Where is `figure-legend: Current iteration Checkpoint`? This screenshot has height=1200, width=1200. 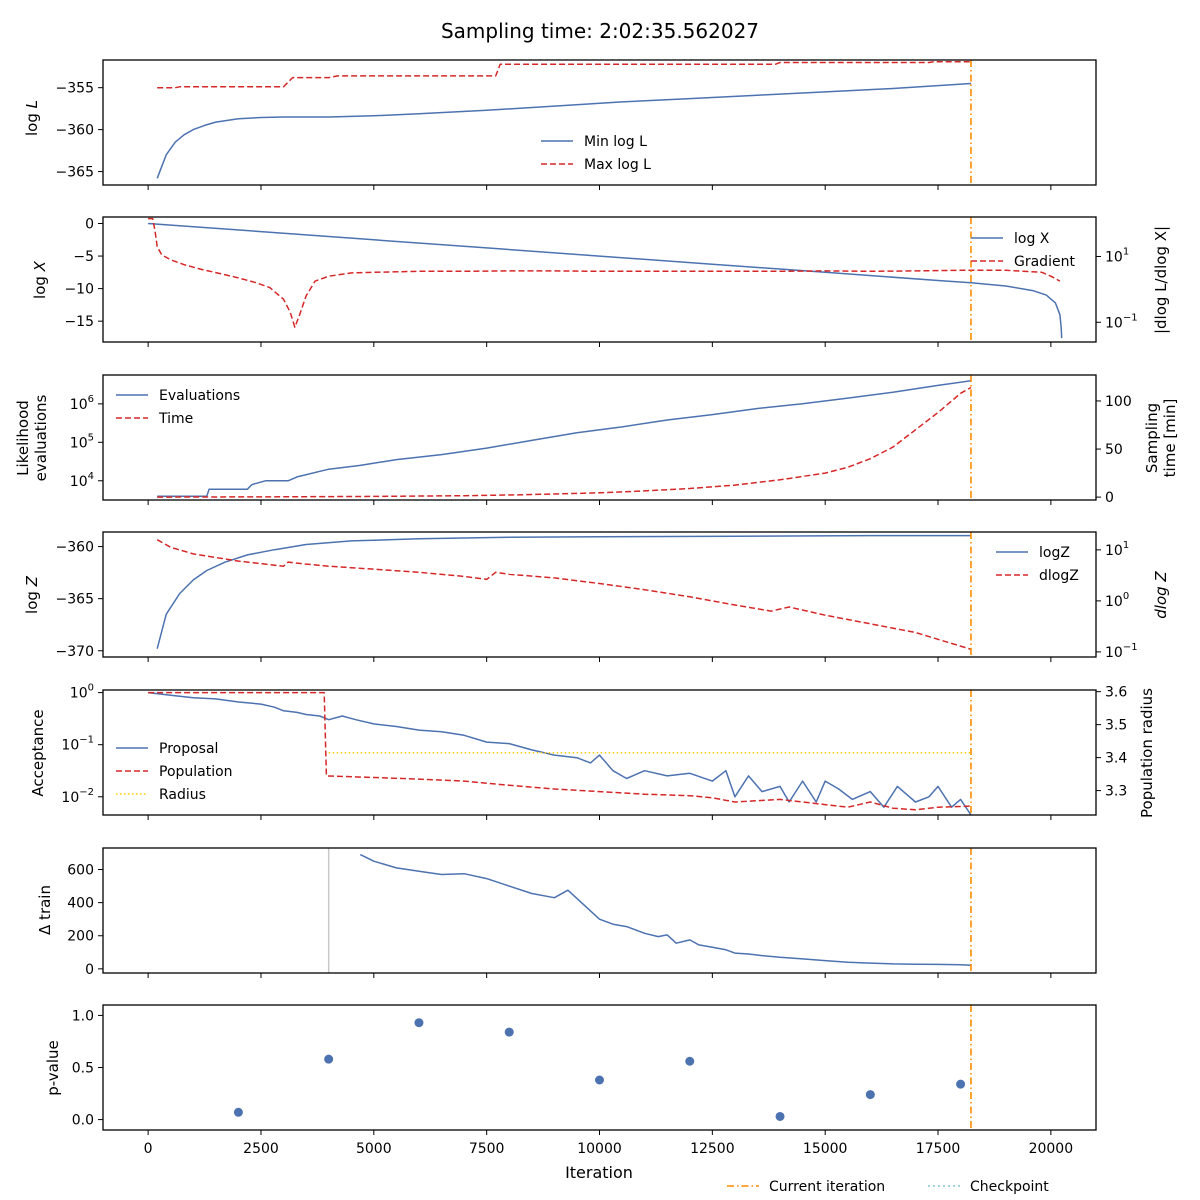 figure-legend: Current iteration Checkpoint is located at coordinates (888, 1187).